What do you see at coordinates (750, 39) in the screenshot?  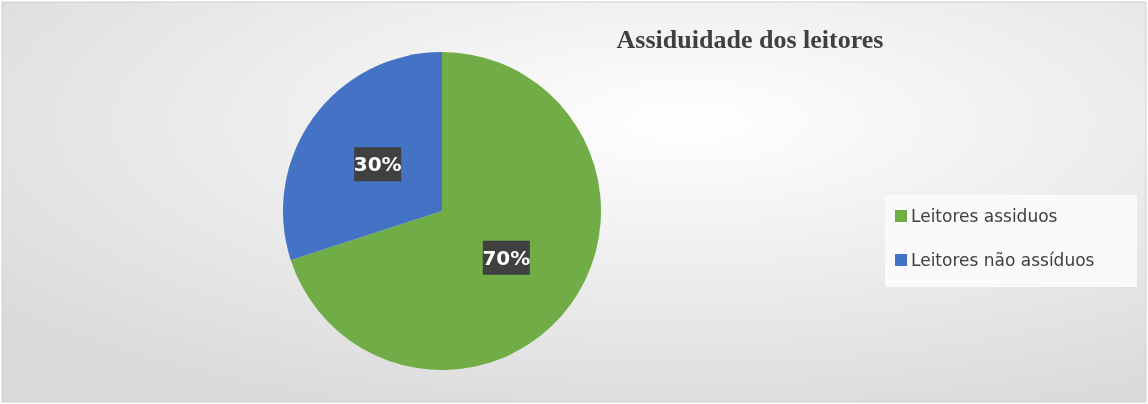 I see `chart-title: Assiduidade dos leitores` at bounding box center [750, 39].